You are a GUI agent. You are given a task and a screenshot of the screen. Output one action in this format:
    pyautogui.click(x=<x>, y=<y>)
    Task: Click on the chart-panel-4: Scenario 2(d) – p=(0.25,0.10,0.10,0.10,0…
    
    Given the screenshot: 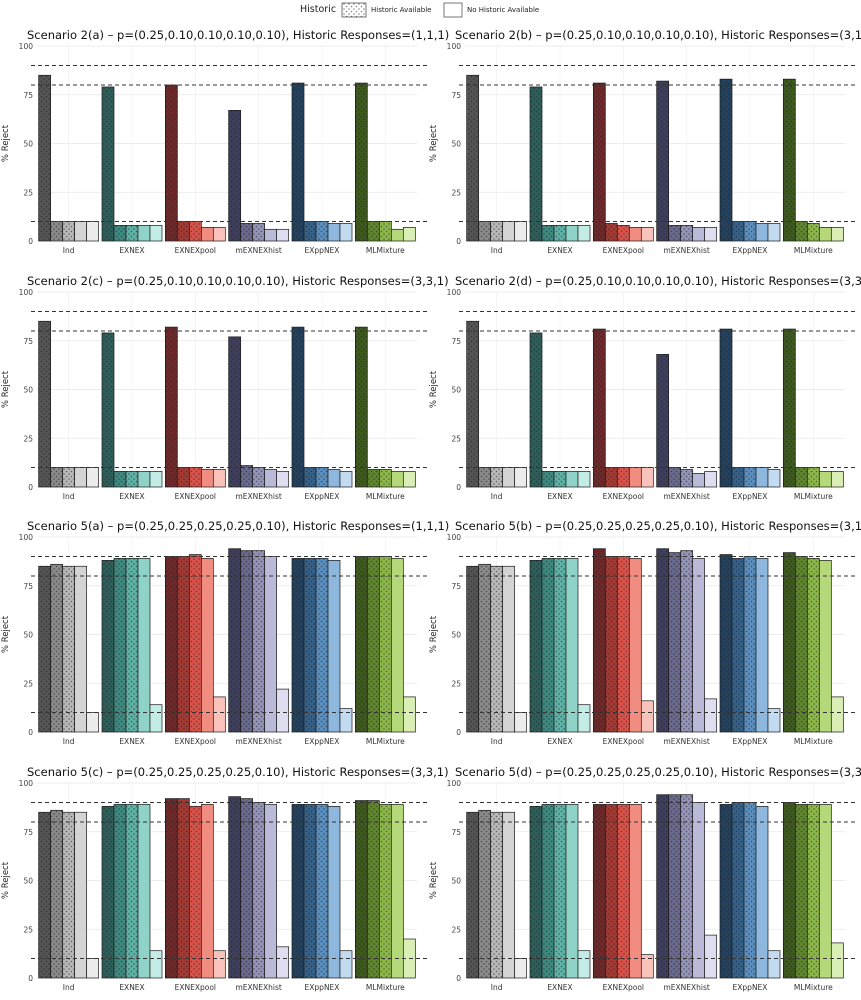 What is the action you would take?
    pyautogui.click(x=645, y=387)
    